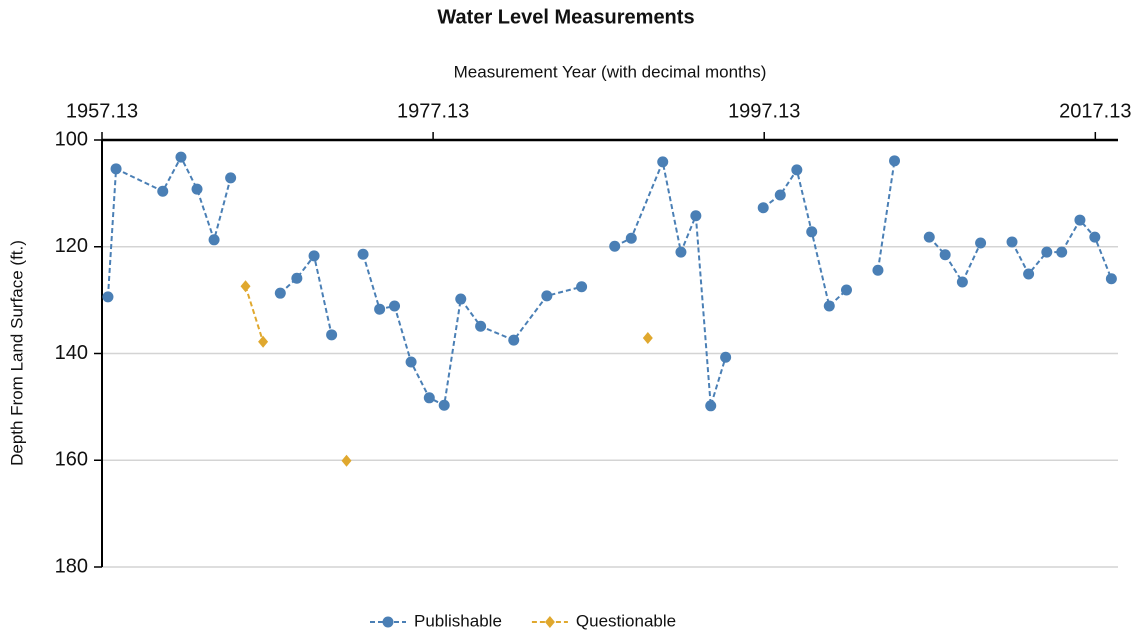  Describe the element at coordinates (102, 111) in the screenshot. I see `x-tick-label: 1957.13` at that location.